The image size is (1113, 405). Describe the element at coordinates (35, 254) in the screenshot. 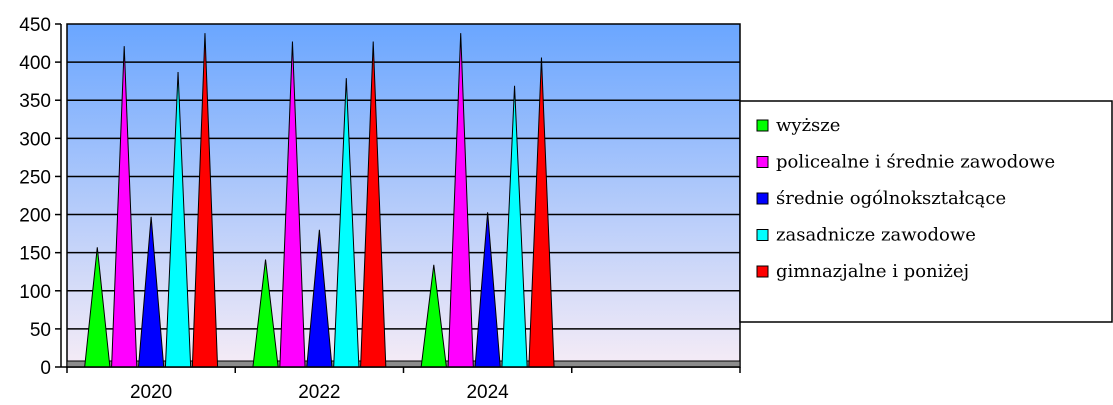

I see `y-tick-label: 150` at that location.